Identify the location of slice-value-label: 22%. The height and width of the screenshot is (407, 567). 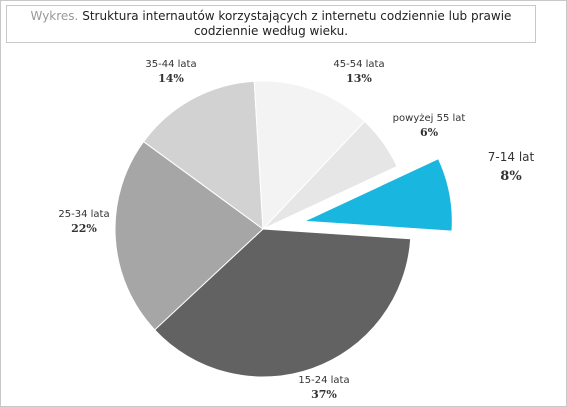
(84, 228).